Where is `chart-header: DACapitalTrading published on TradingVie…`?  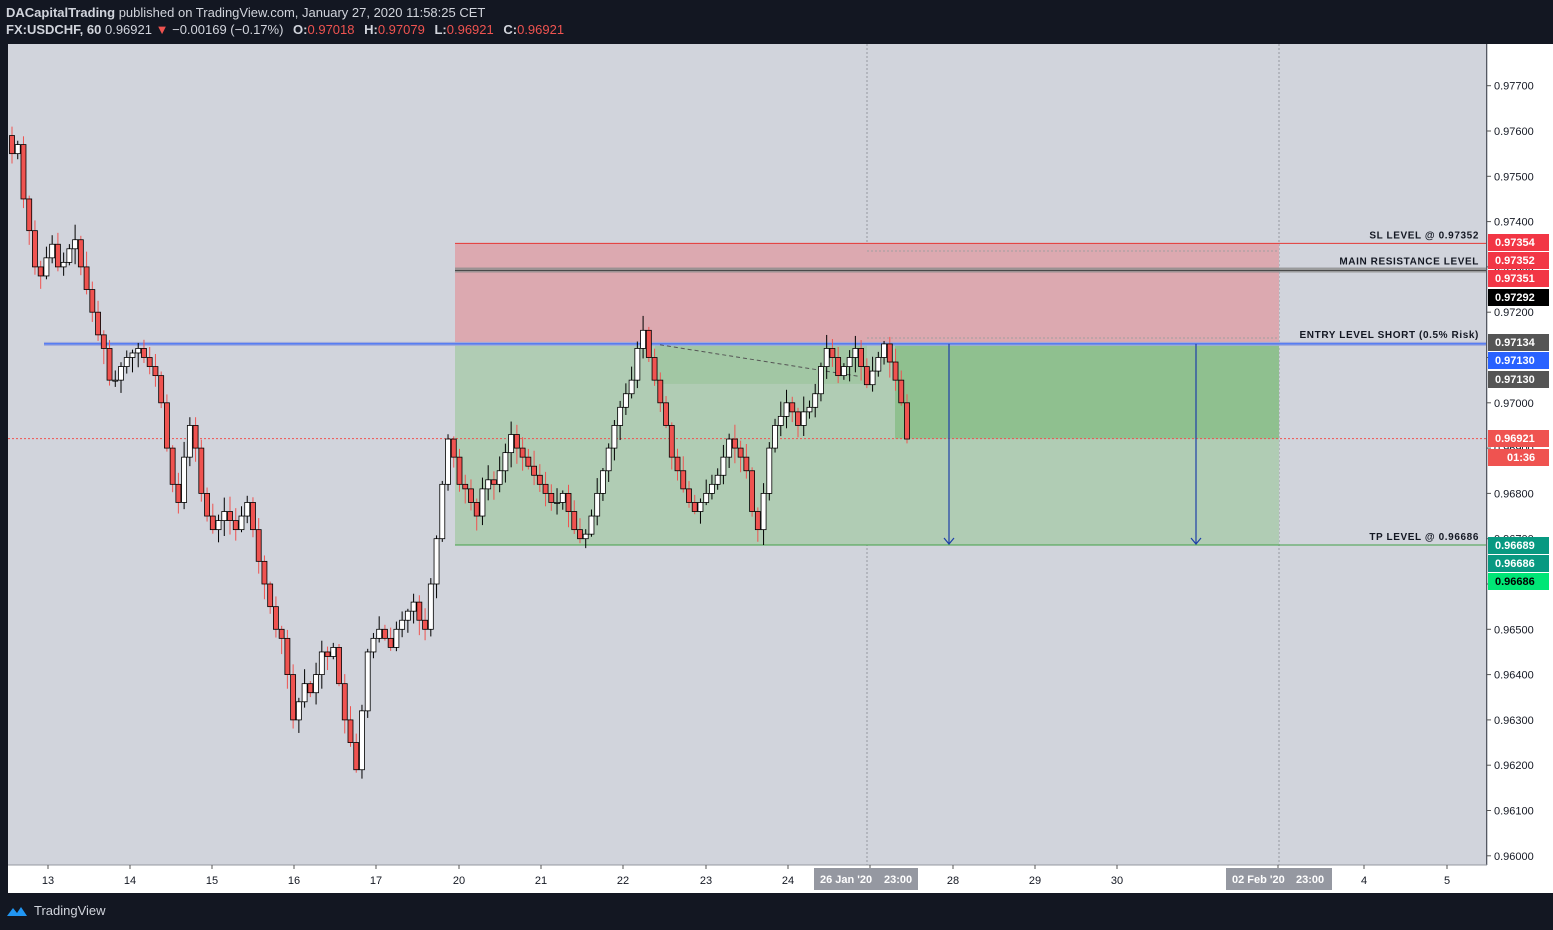 chart-header: DACapitalTrading published on TradingVie… is located at coordinates (776, 22).